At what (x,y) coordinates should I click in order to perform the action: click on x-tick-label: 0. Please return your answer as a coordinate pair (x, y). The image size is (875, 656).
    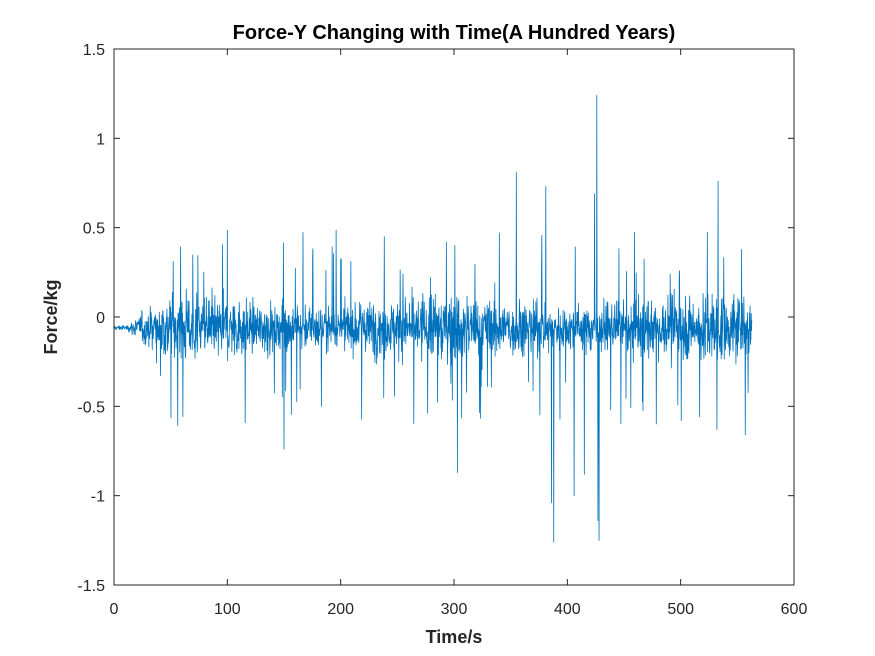
    Looking at the image, I should click on (114, 609).